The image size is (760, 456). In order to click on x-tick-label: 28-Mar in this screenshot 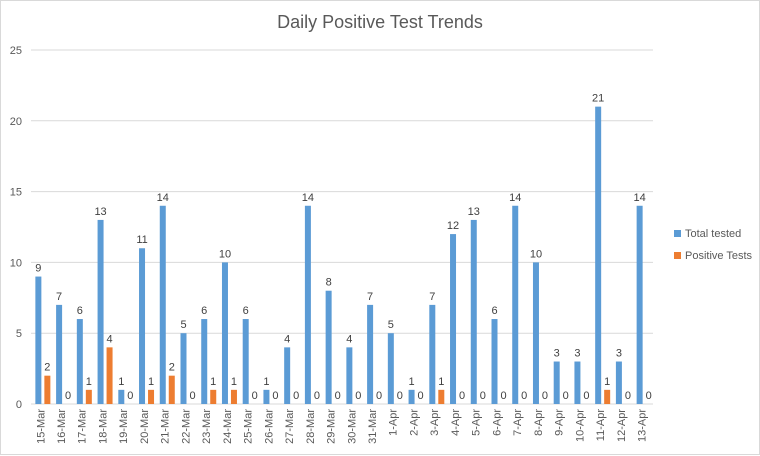, I will do `click(311, 426)`.